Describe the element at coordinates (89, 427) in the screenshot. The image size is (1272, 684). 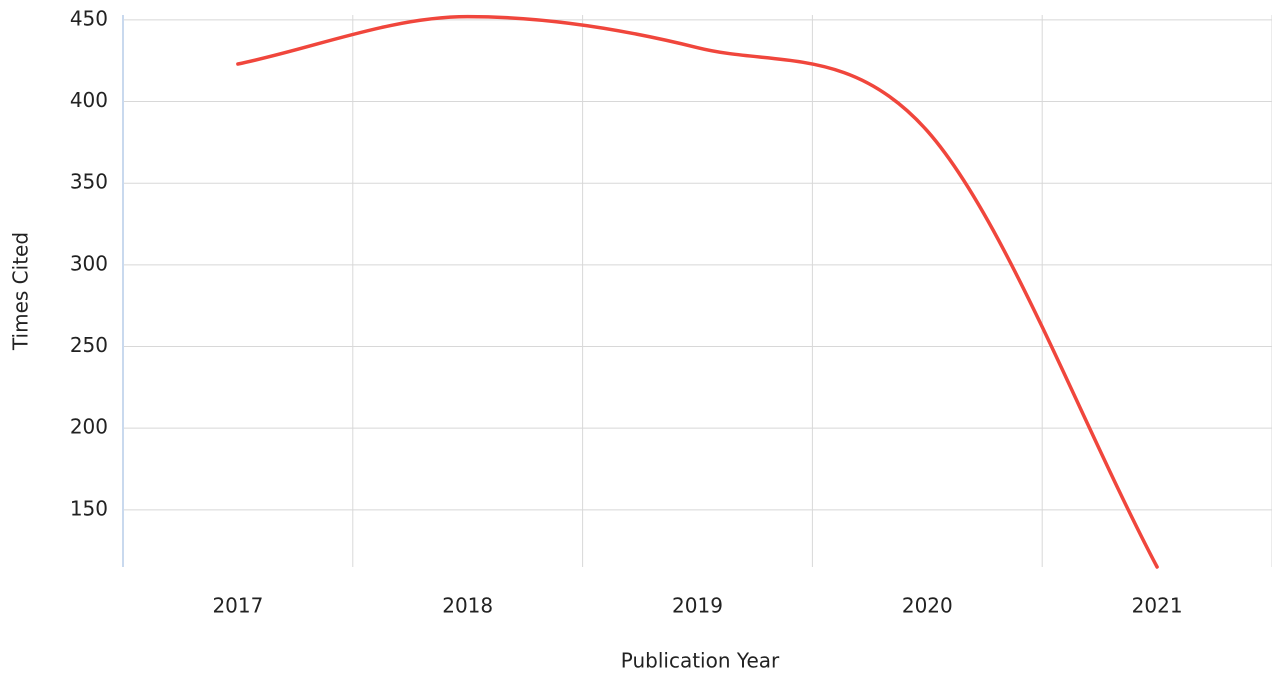
I see `y-tick-label: 200` at that location.